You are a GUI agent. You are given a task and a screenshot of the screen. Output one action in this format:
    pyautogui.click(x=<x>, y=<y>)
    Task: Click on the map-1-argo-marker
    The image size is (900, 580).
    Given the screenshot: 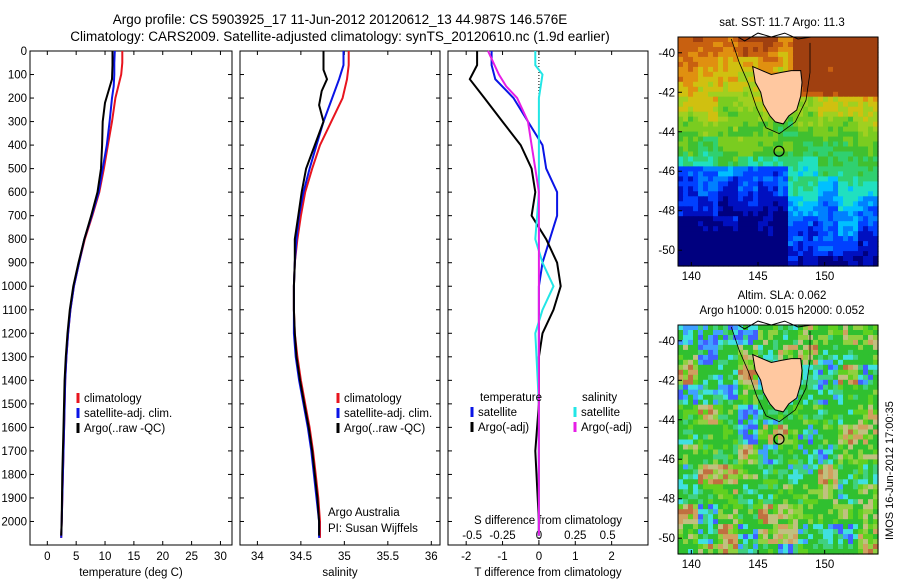 What is the action you would take?
    pyautogui.click(x=779, y=439)
    